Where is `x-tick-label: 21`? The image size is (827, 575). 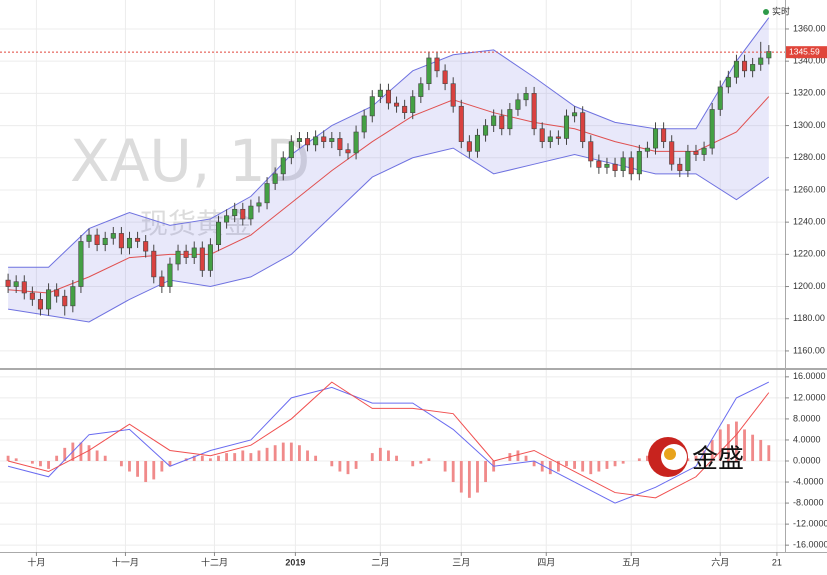
x-tick-label: 21 is located at coordinates (777, 562).